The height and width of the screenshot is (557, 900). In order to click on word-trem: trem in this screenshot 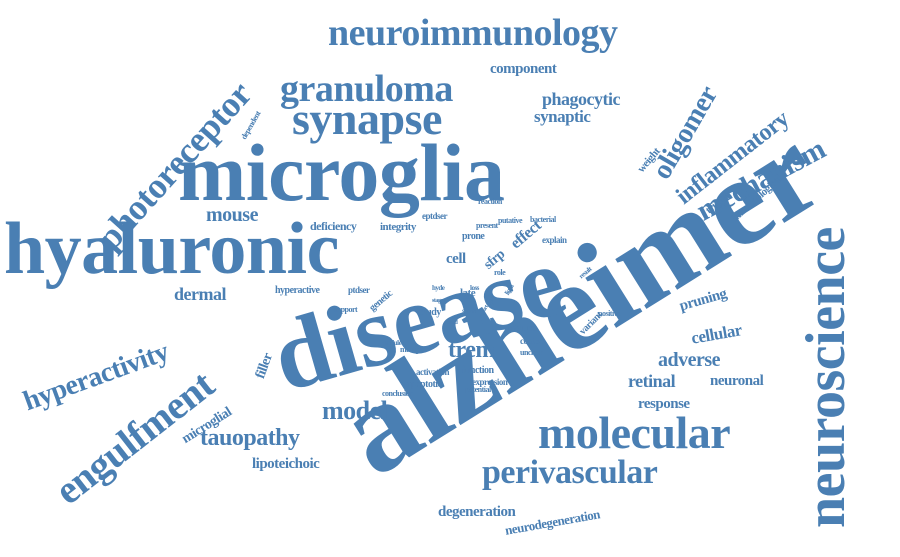, I will do `click(471, 350)`.